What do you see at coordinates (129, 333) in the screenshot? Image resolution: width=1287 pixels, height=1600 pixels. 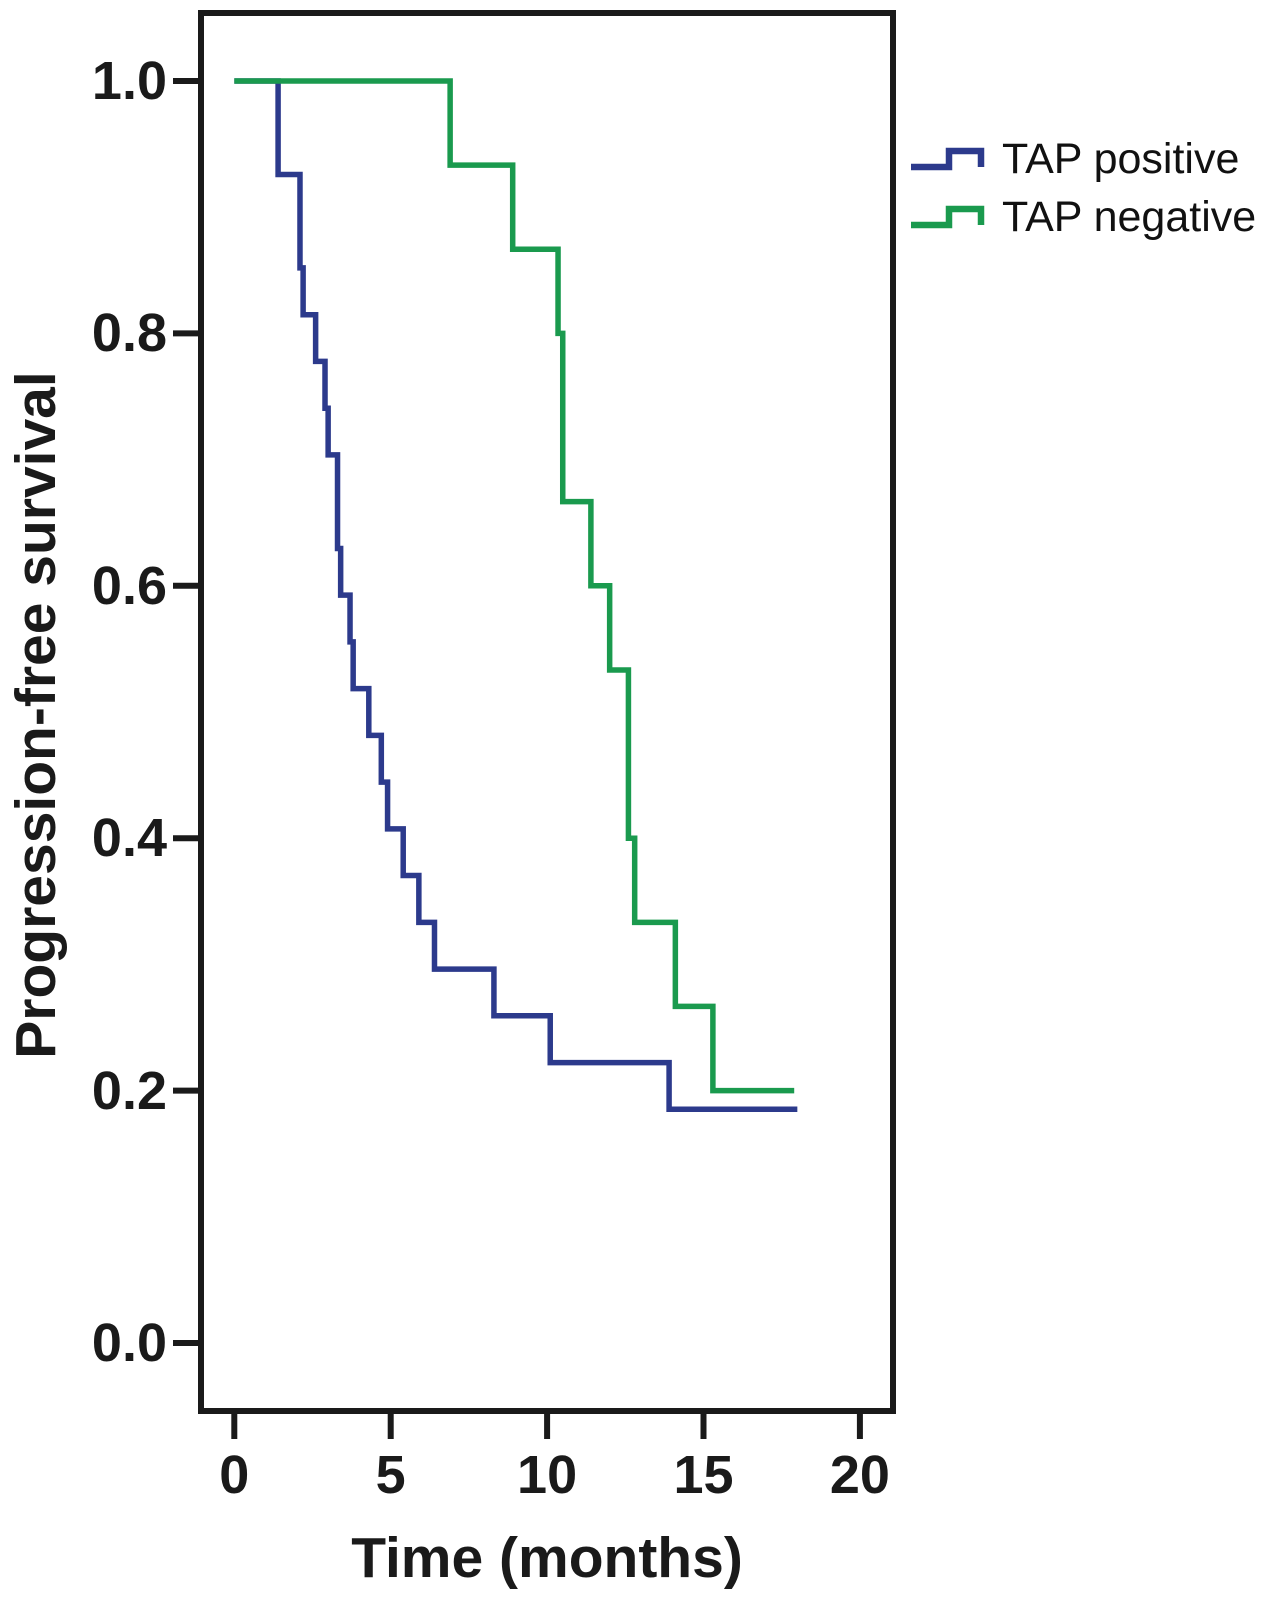 I see `y-tick-label-0.8: 0.8` at bounding box center [129, 333].